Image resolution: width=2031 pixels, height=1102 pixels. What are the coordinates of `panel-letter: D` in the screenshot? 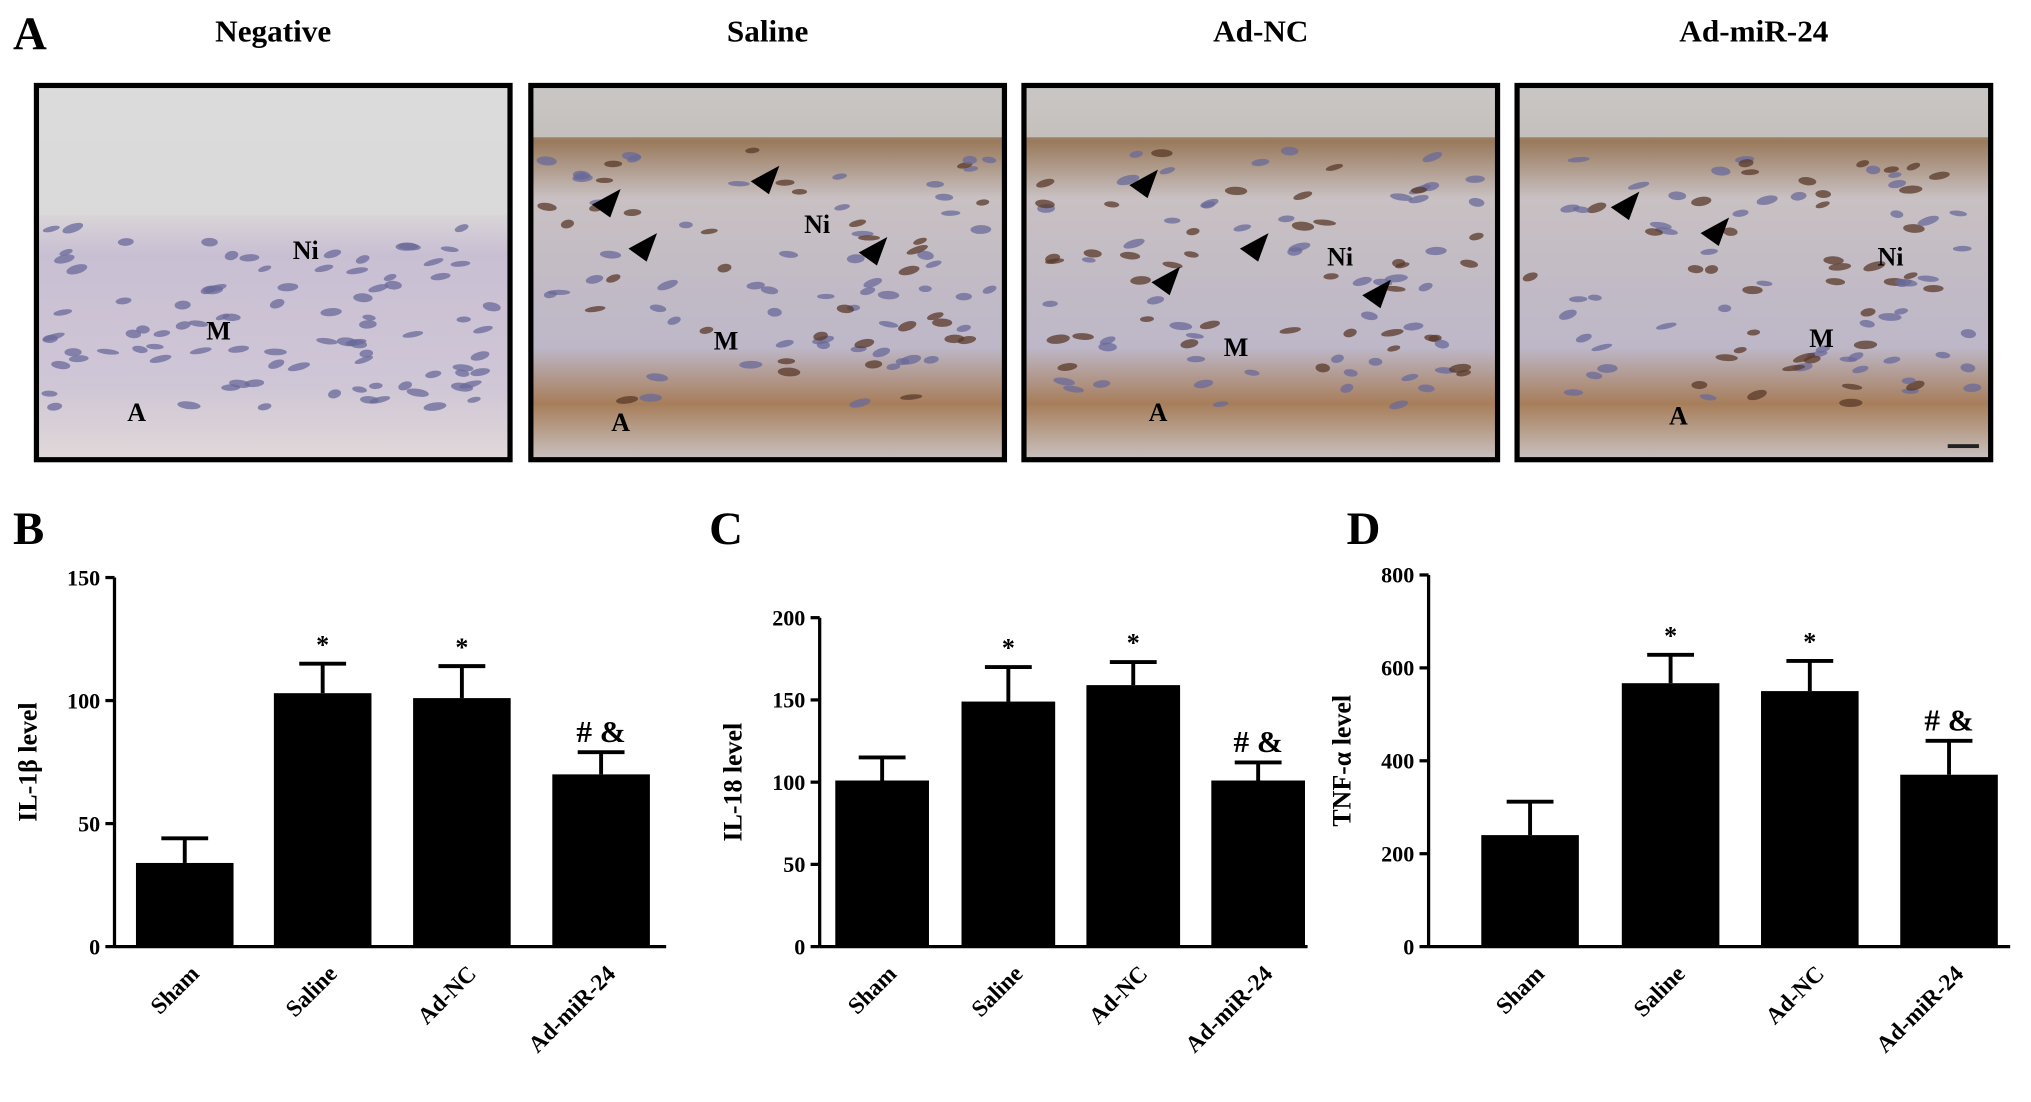 It's located at (1364, 529).